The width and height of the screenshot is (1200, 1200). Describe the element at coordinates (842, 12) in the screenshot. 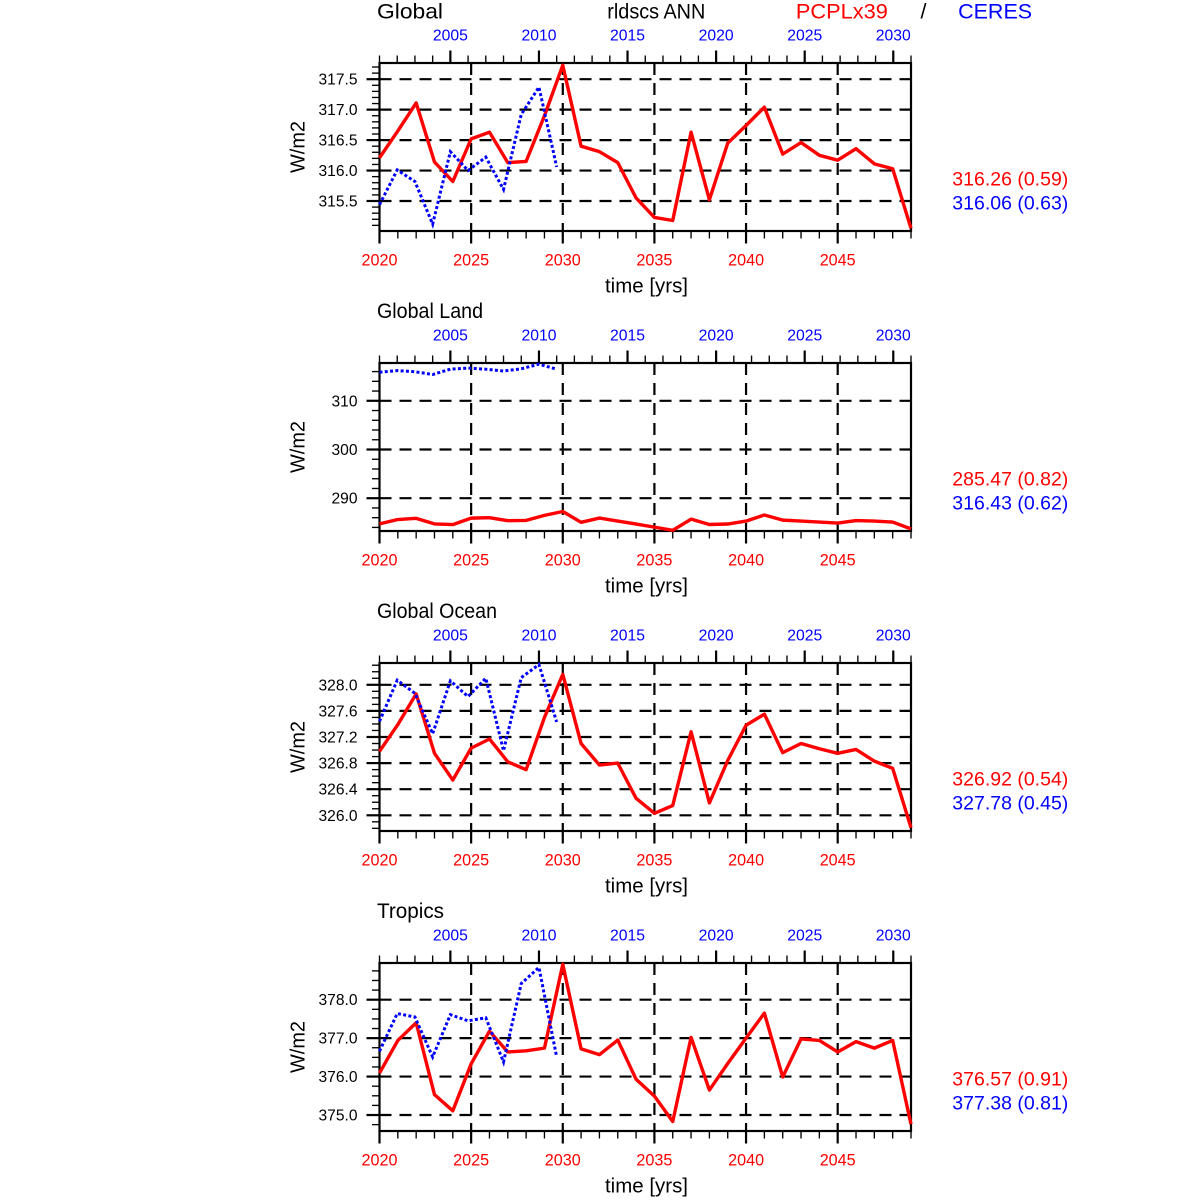

I see `svg-text: PCPLx39` at that location.